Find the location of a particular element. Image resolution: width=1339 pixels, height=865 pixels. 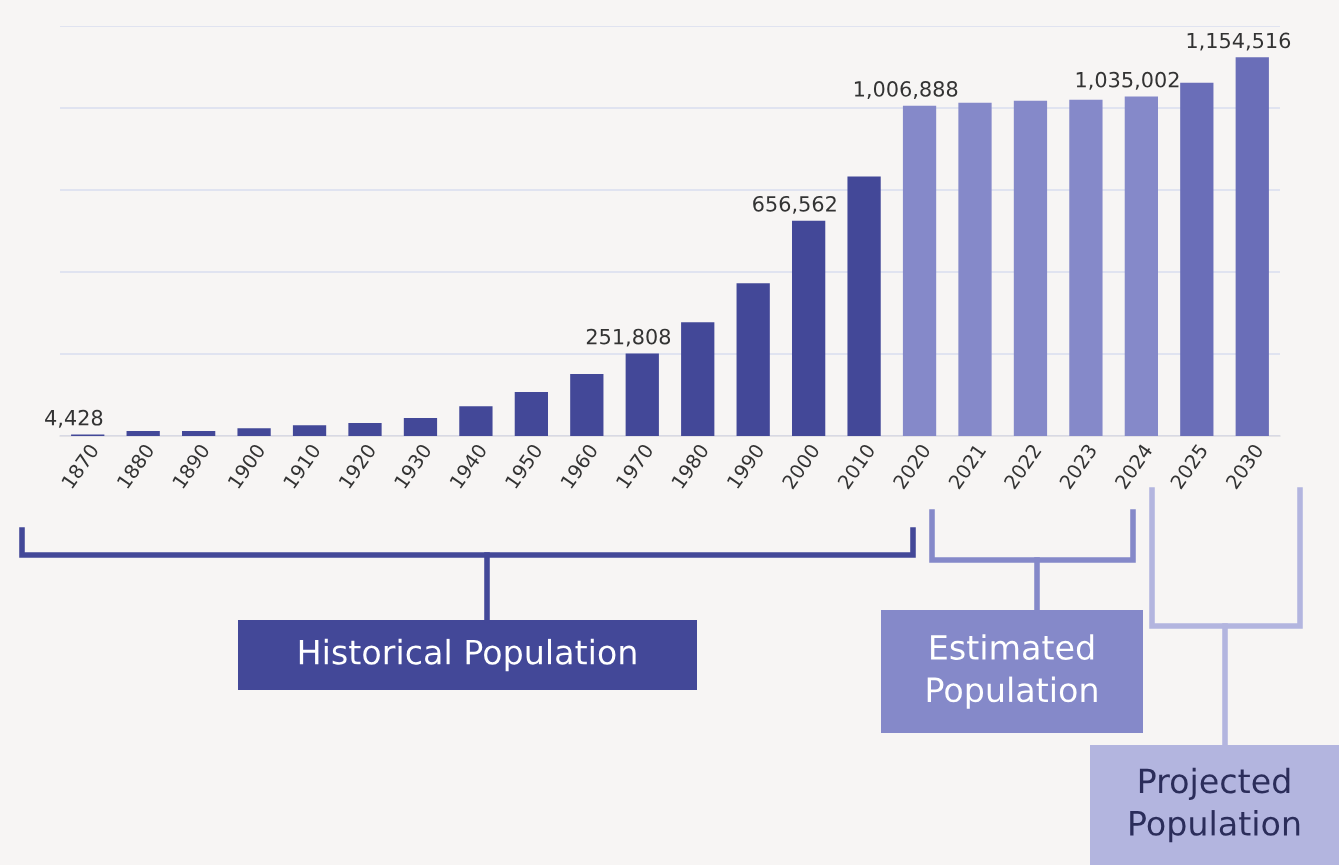

data-label: 656,562 is located at coordinates (794, 204).